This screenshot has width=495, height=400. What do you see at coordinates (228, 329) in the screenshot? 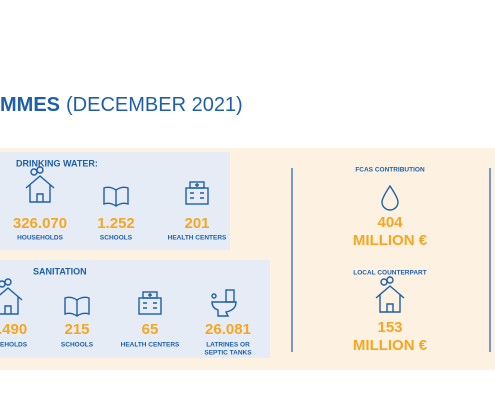
I see `stat-value: 26.081` at bounding box center [228, 329].